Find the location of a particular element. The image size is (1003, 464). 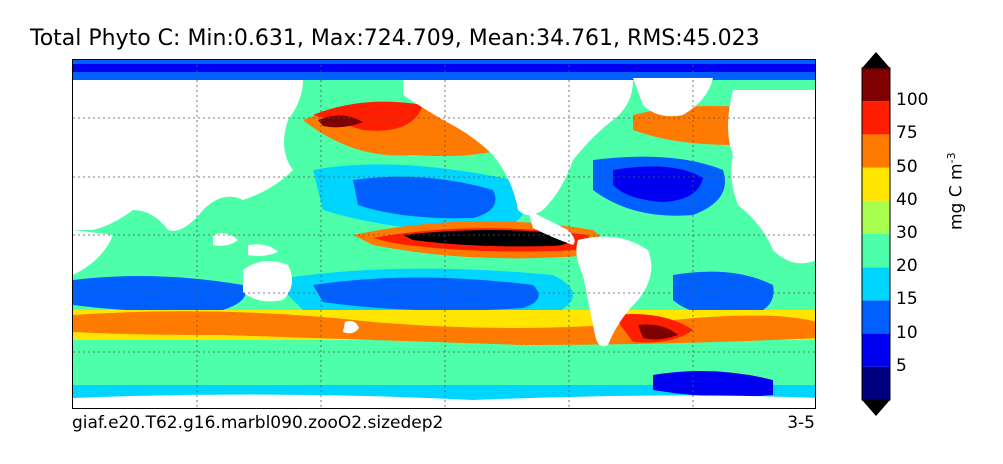

africa-east-land is located at coordinates (93, 252).